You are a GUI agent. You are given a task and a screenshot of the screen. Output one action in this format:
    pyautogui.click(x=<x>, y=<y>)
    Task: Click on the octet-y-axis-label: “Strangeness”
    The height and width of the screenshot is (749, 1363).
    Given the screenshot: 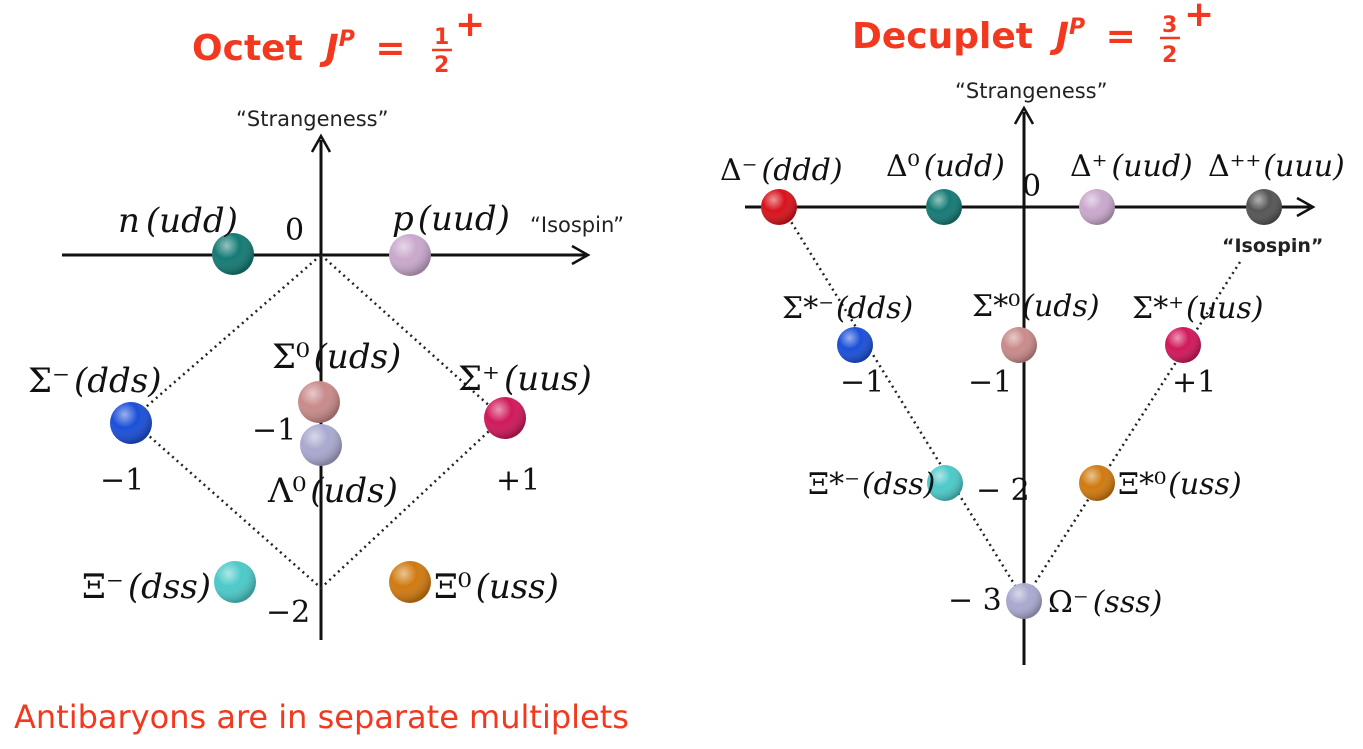 What is the action you would take?
    pyautogui.click(x=312, y=119)
    